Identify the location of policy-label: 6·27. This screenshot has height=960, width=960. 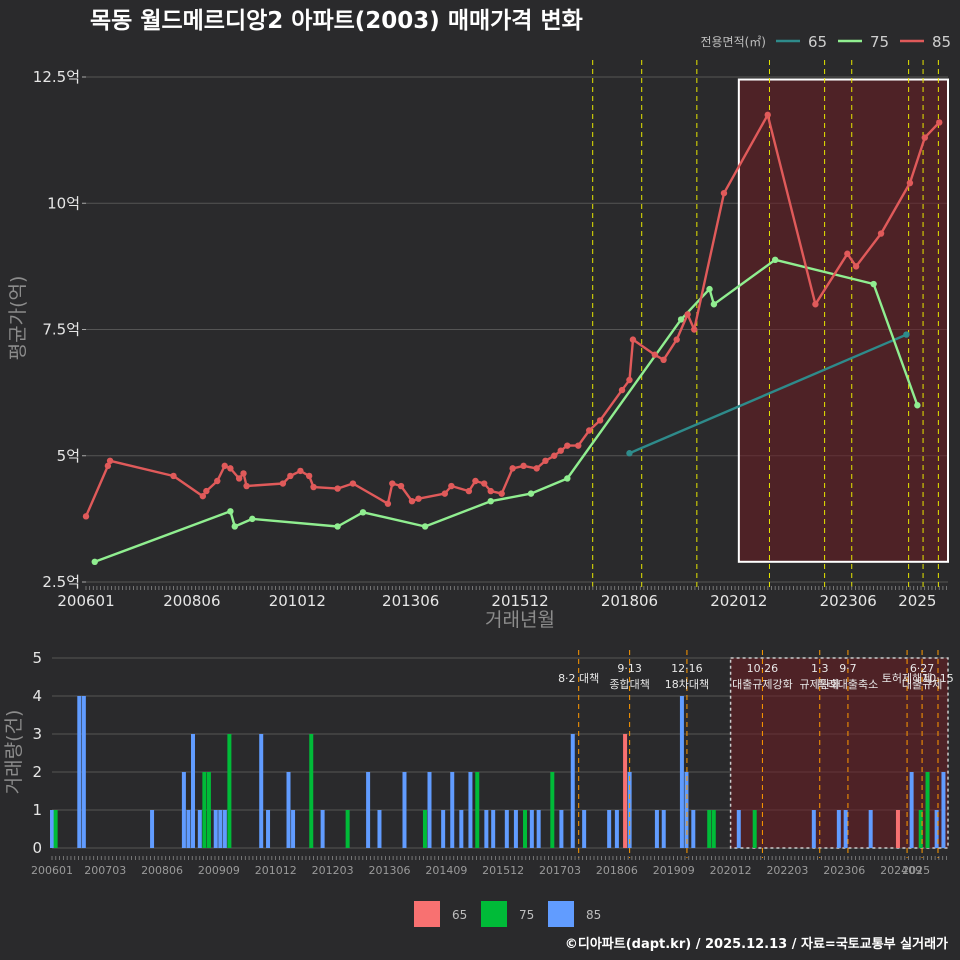
(922, 668).